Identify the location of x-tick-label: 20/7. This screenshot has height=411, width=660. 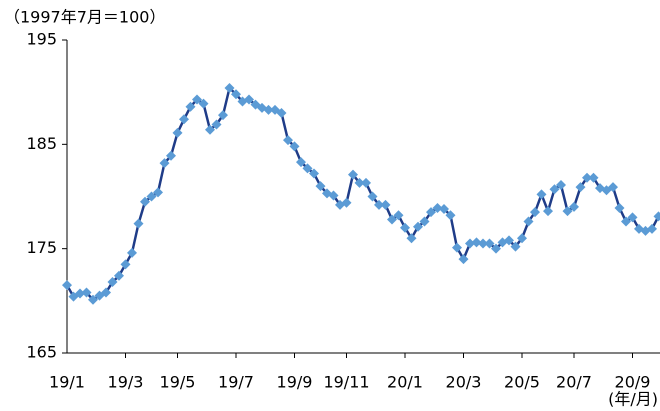
(574, 382).